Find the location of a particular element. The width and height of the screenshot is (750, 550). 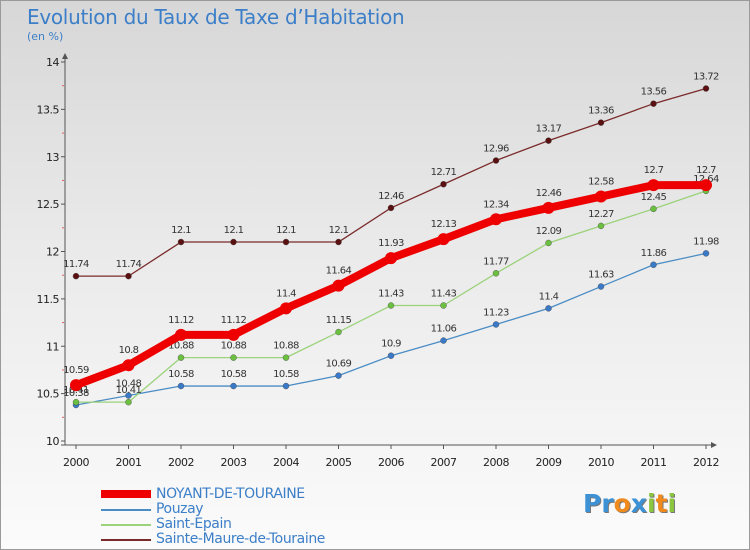

x-tick-label: 2009 is located at coordinates (549, 462).